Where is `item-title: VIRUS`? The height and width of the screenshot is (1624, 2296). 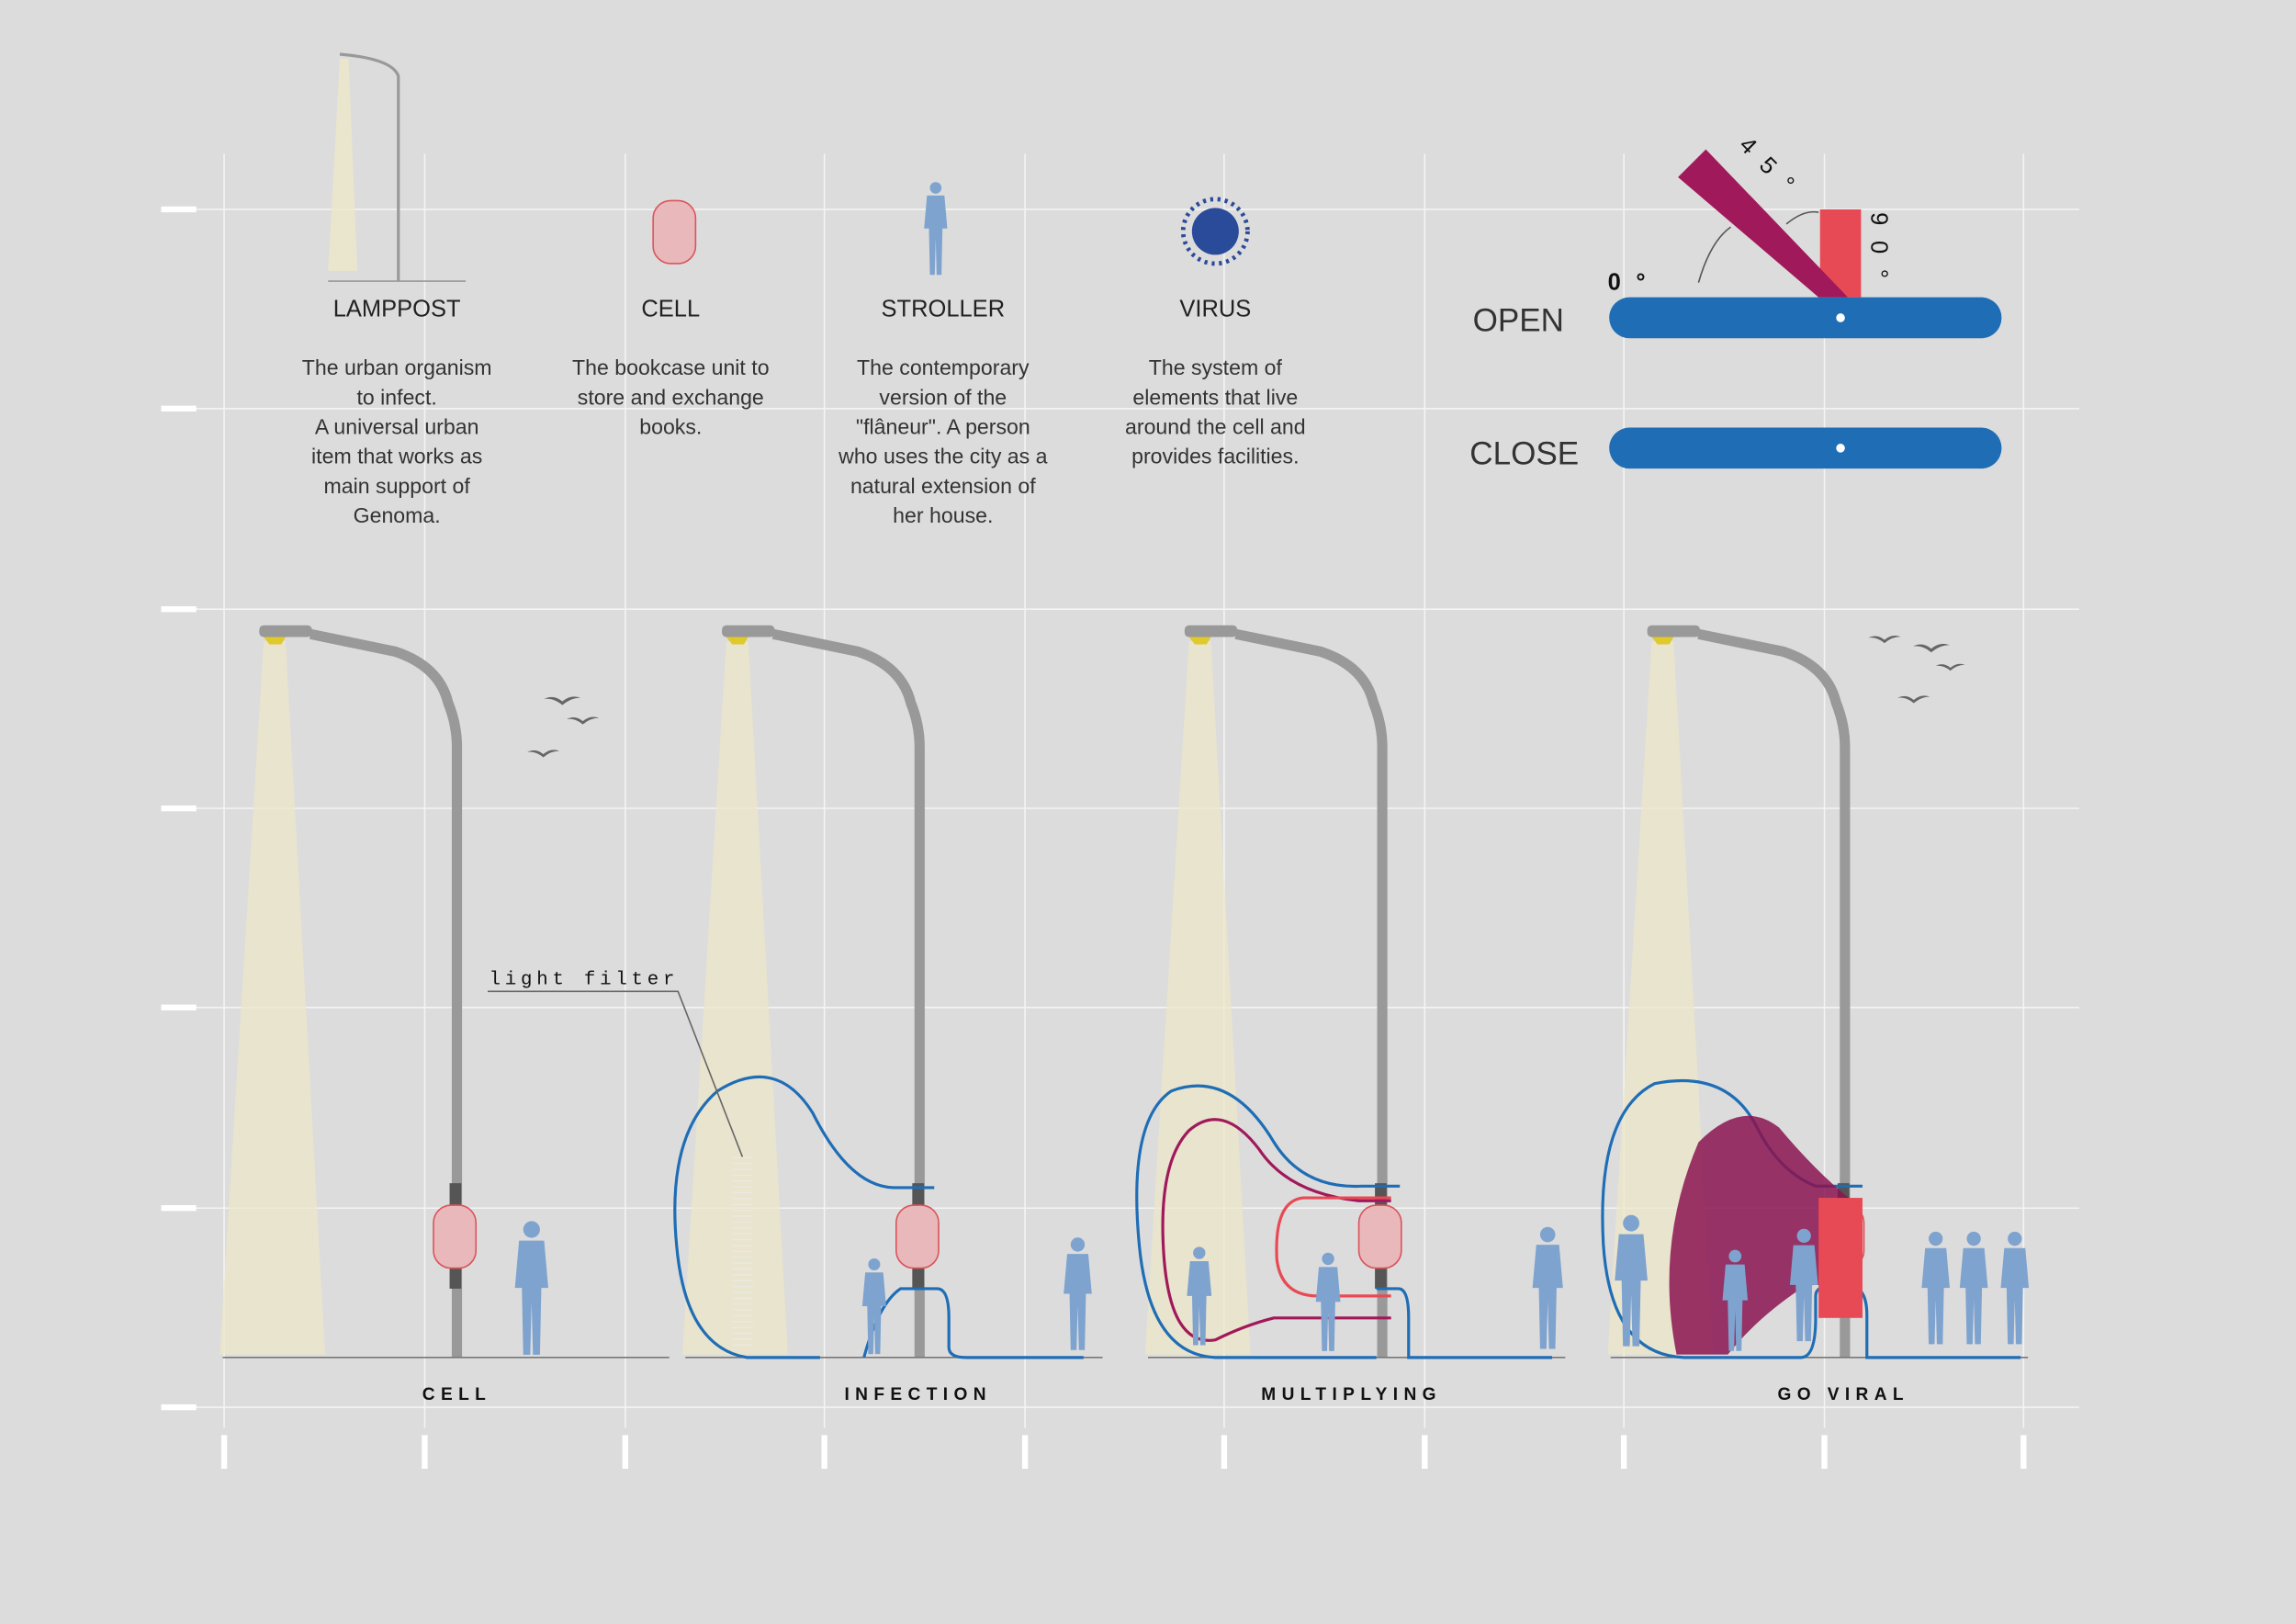 item-title: VIRUS is located at coordinates (1215, 308).